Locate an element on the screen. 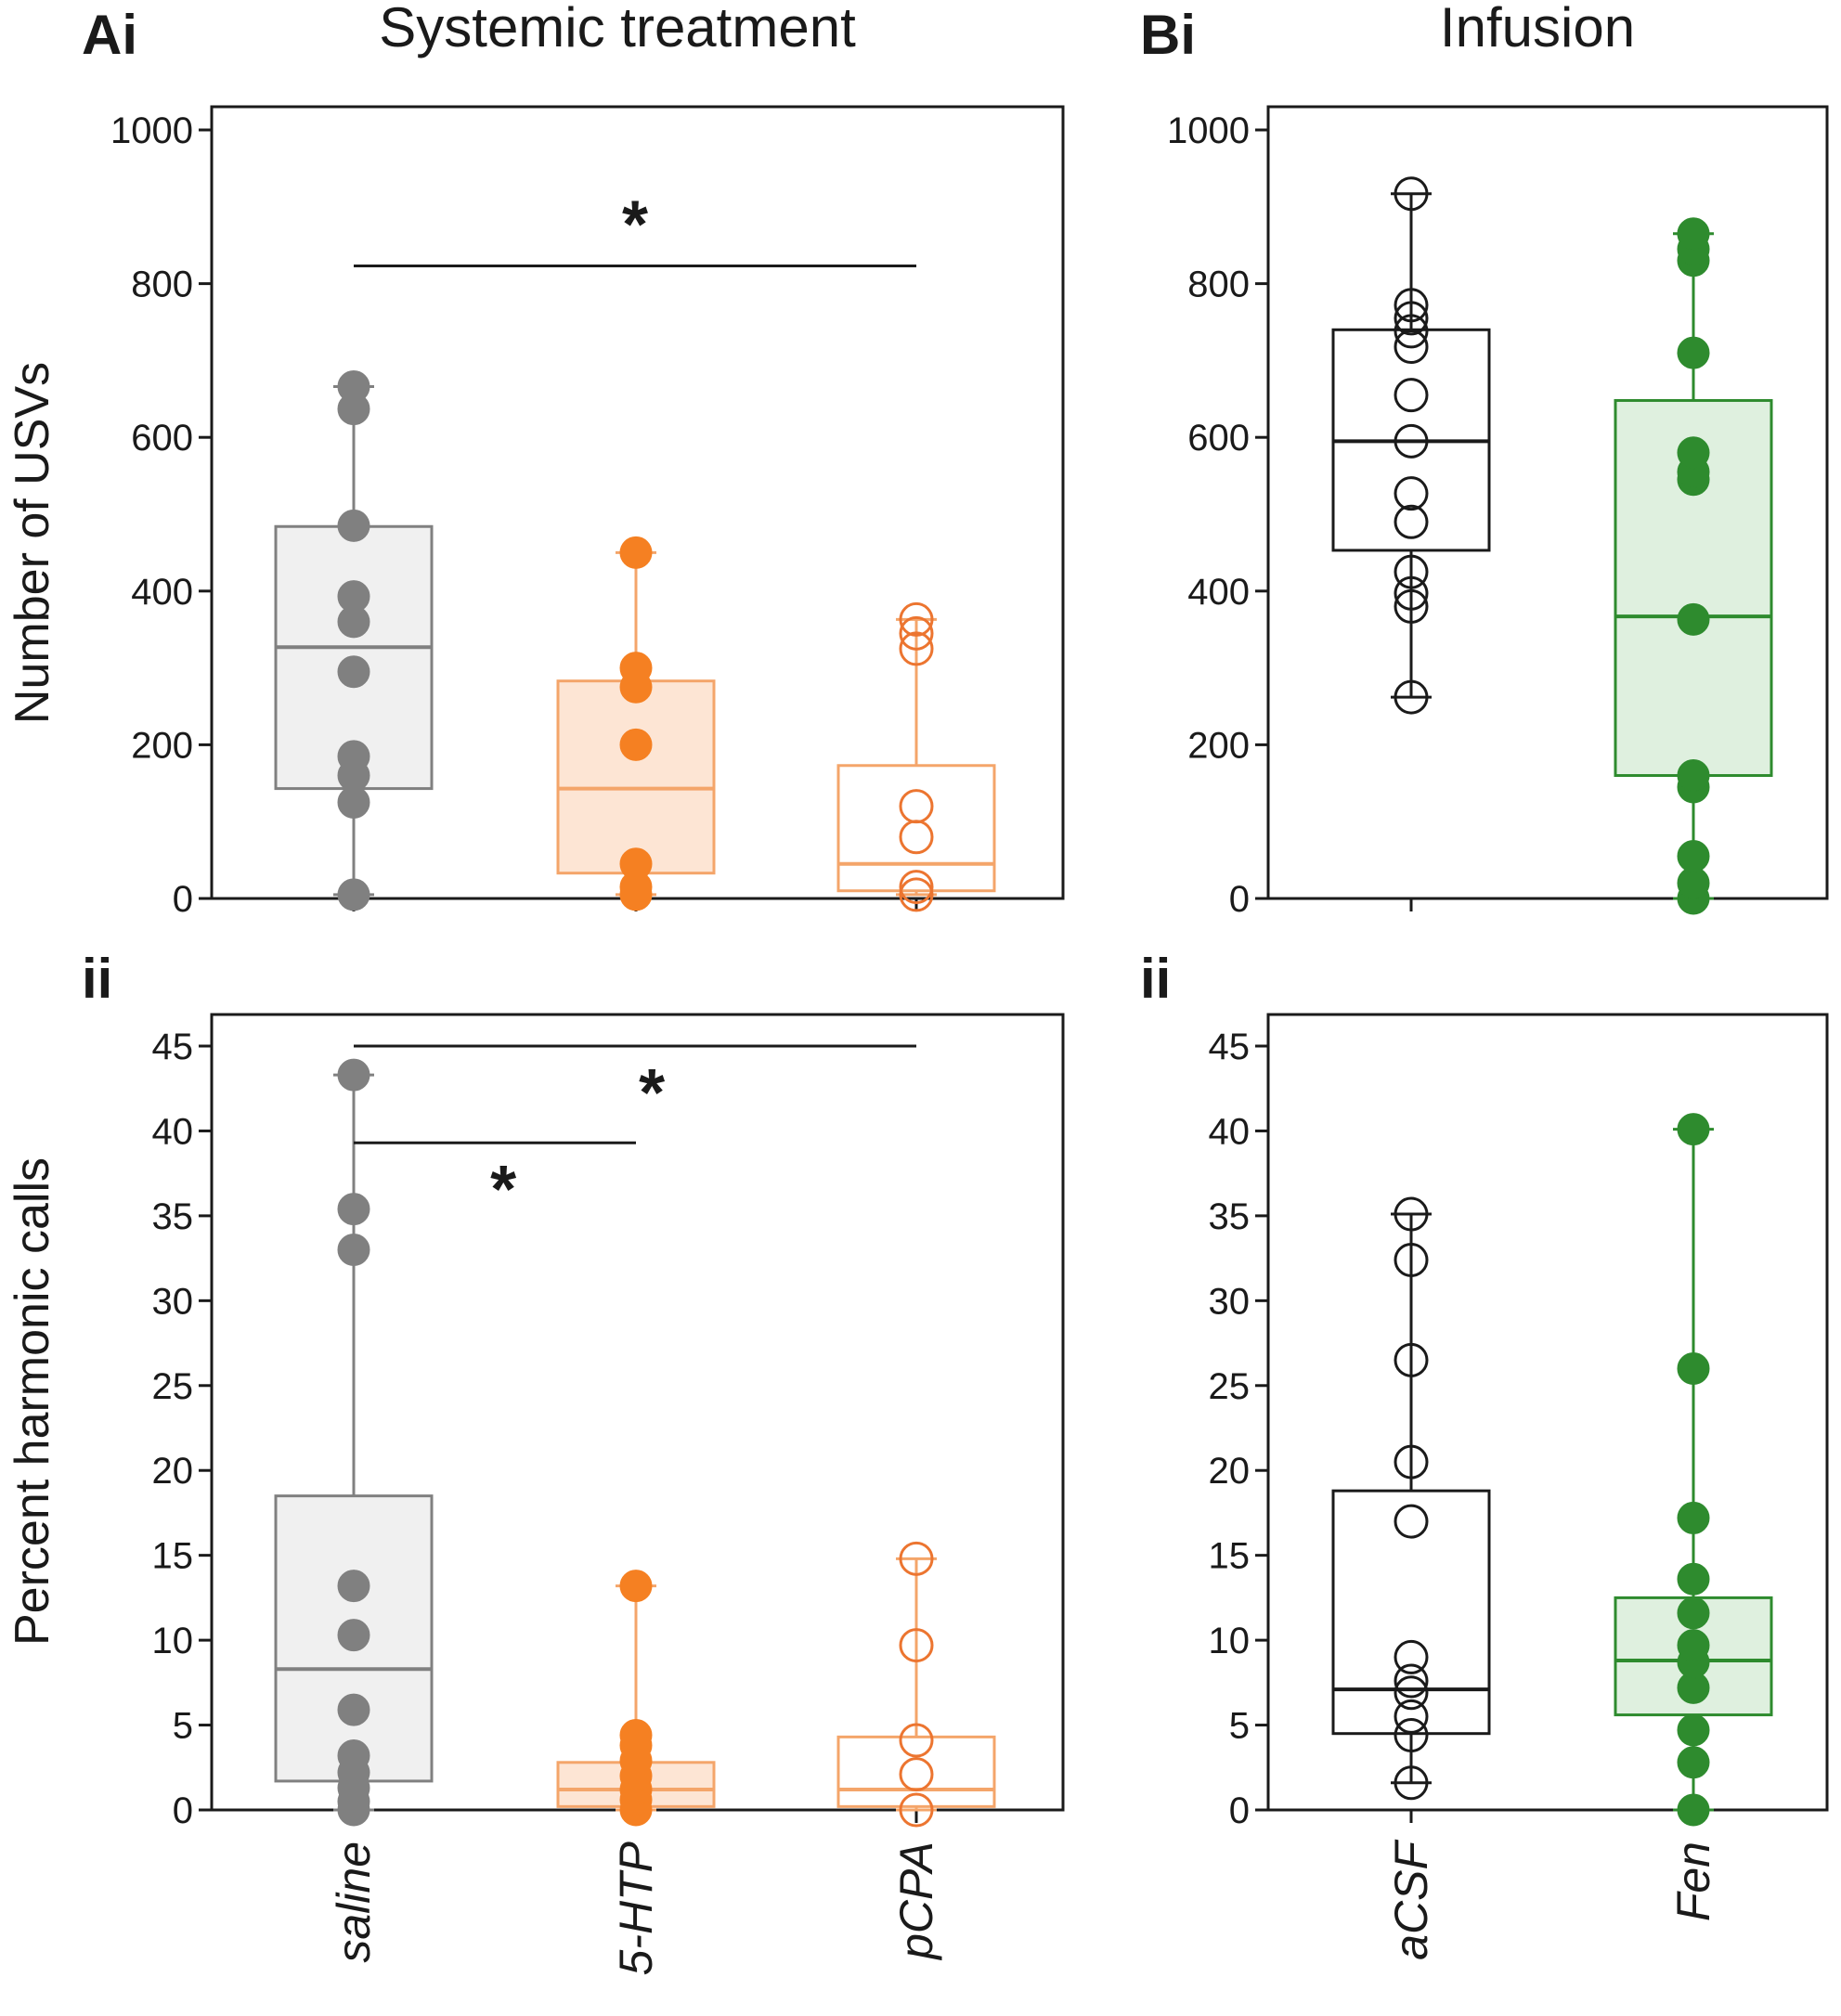  category-label-fen: Fen is located at coordinates (1693, 1881).